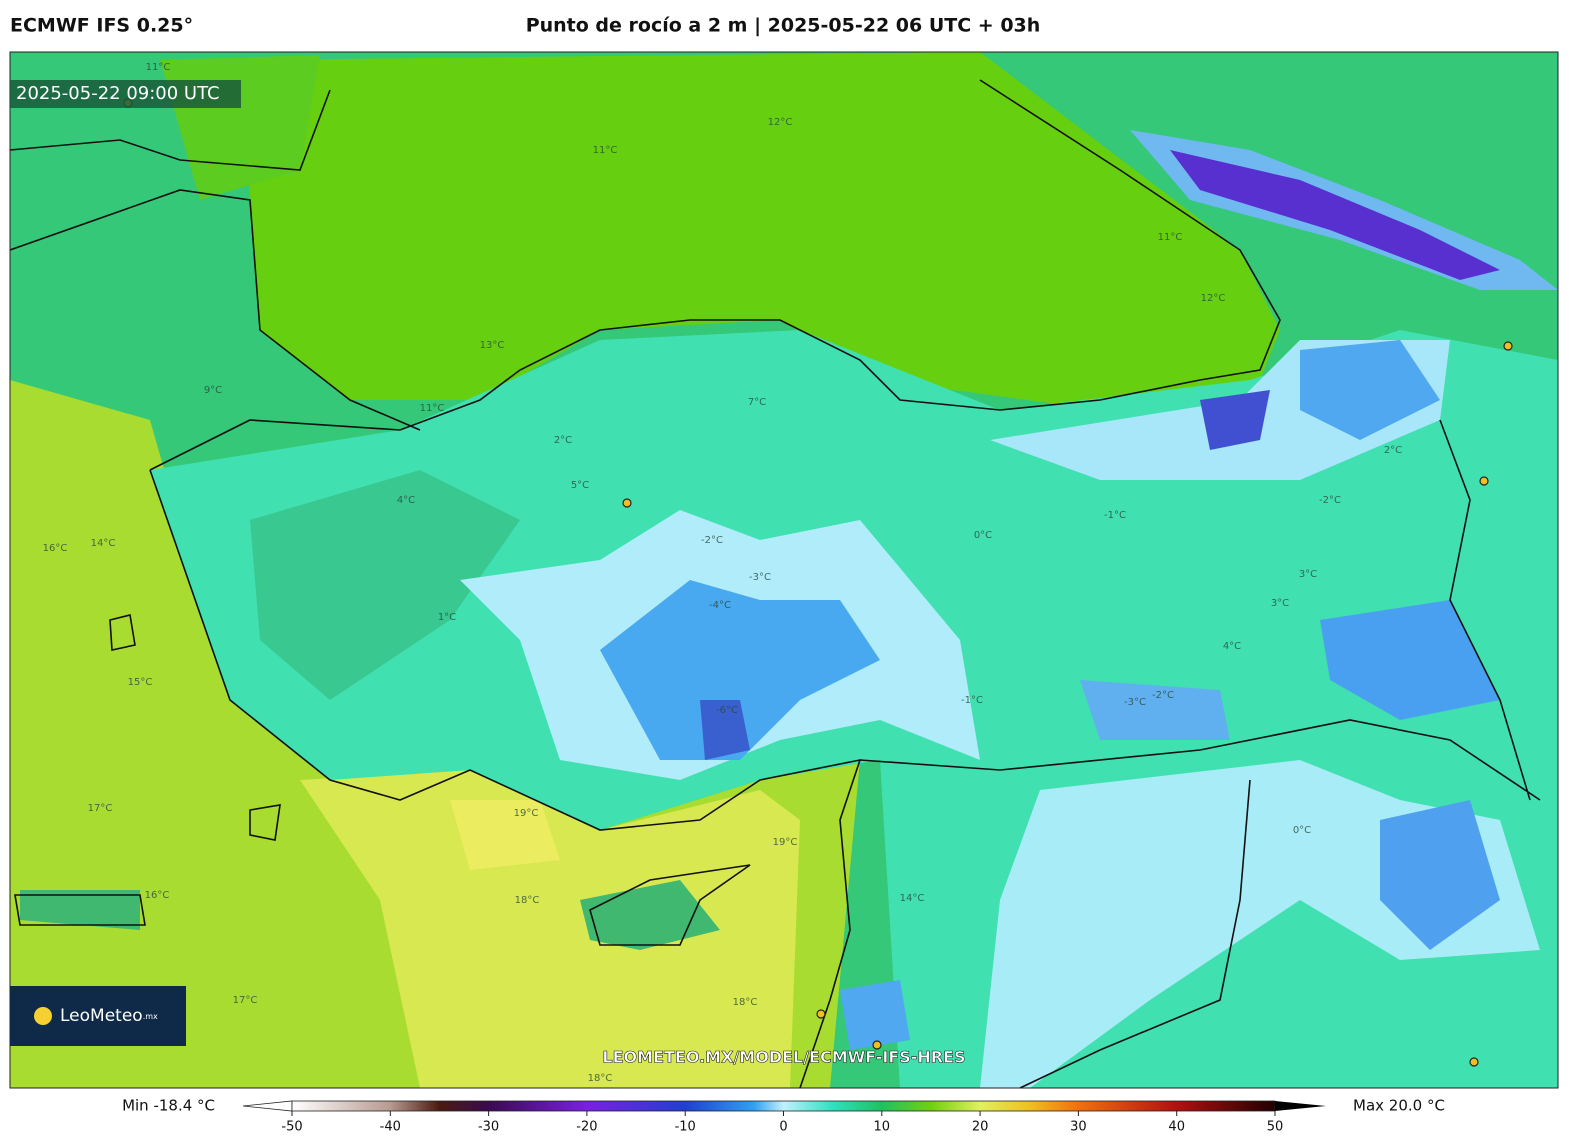 This screenshot has height=1141, width=1570. Describe the element at coordinates (168, 1106) in the screenshot. I see `min-label: Min -18.4 °C` at that location.